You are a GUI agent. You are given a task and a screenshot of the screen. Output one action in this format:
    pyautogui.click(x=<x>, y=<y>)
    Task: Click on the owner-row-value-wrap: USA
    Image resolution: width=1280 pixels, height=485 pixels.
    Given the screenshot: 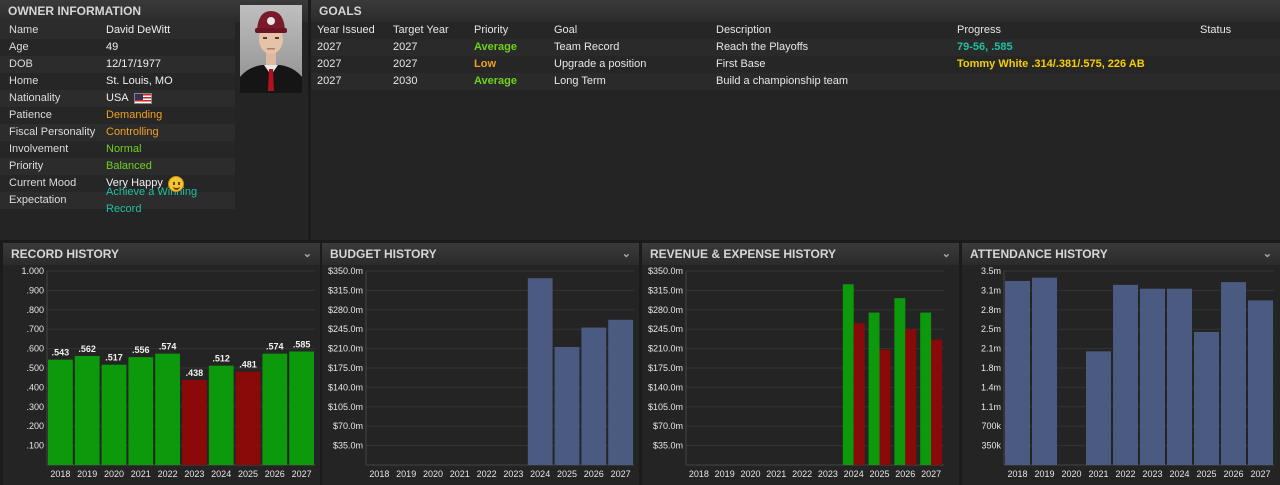 What is the action you would take?
    pyautogui.click(x=170, y=98)
    